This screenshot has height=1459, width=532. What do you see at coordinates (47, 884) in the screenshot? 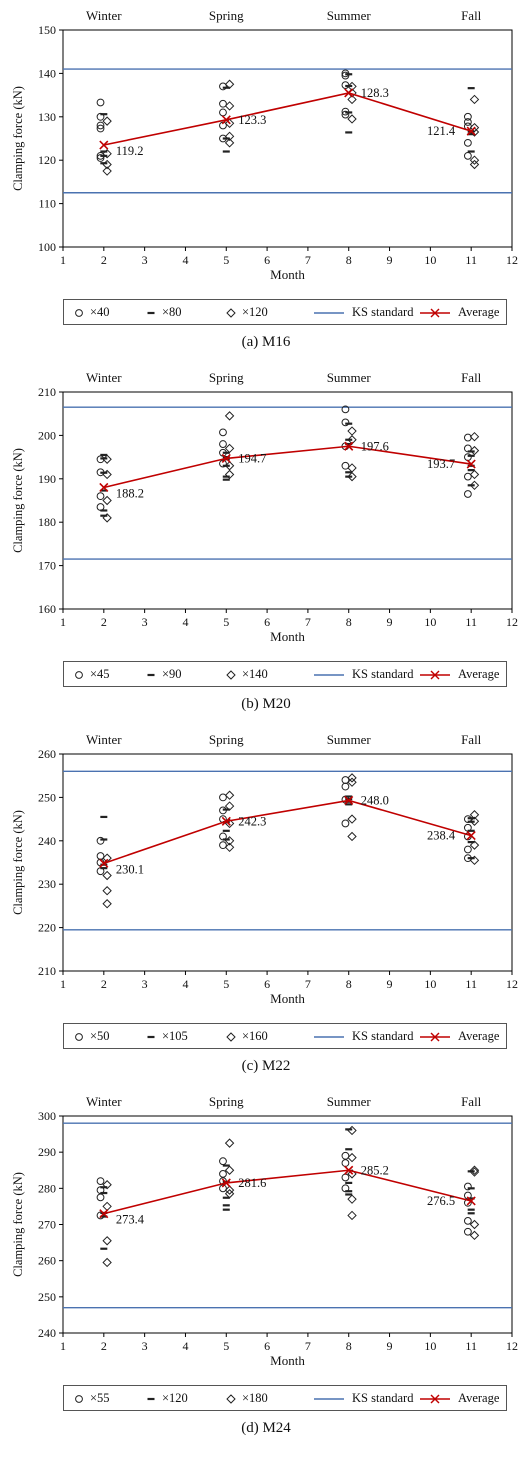
I see `y-tick-label: 230` at bounding box center [47, 884].